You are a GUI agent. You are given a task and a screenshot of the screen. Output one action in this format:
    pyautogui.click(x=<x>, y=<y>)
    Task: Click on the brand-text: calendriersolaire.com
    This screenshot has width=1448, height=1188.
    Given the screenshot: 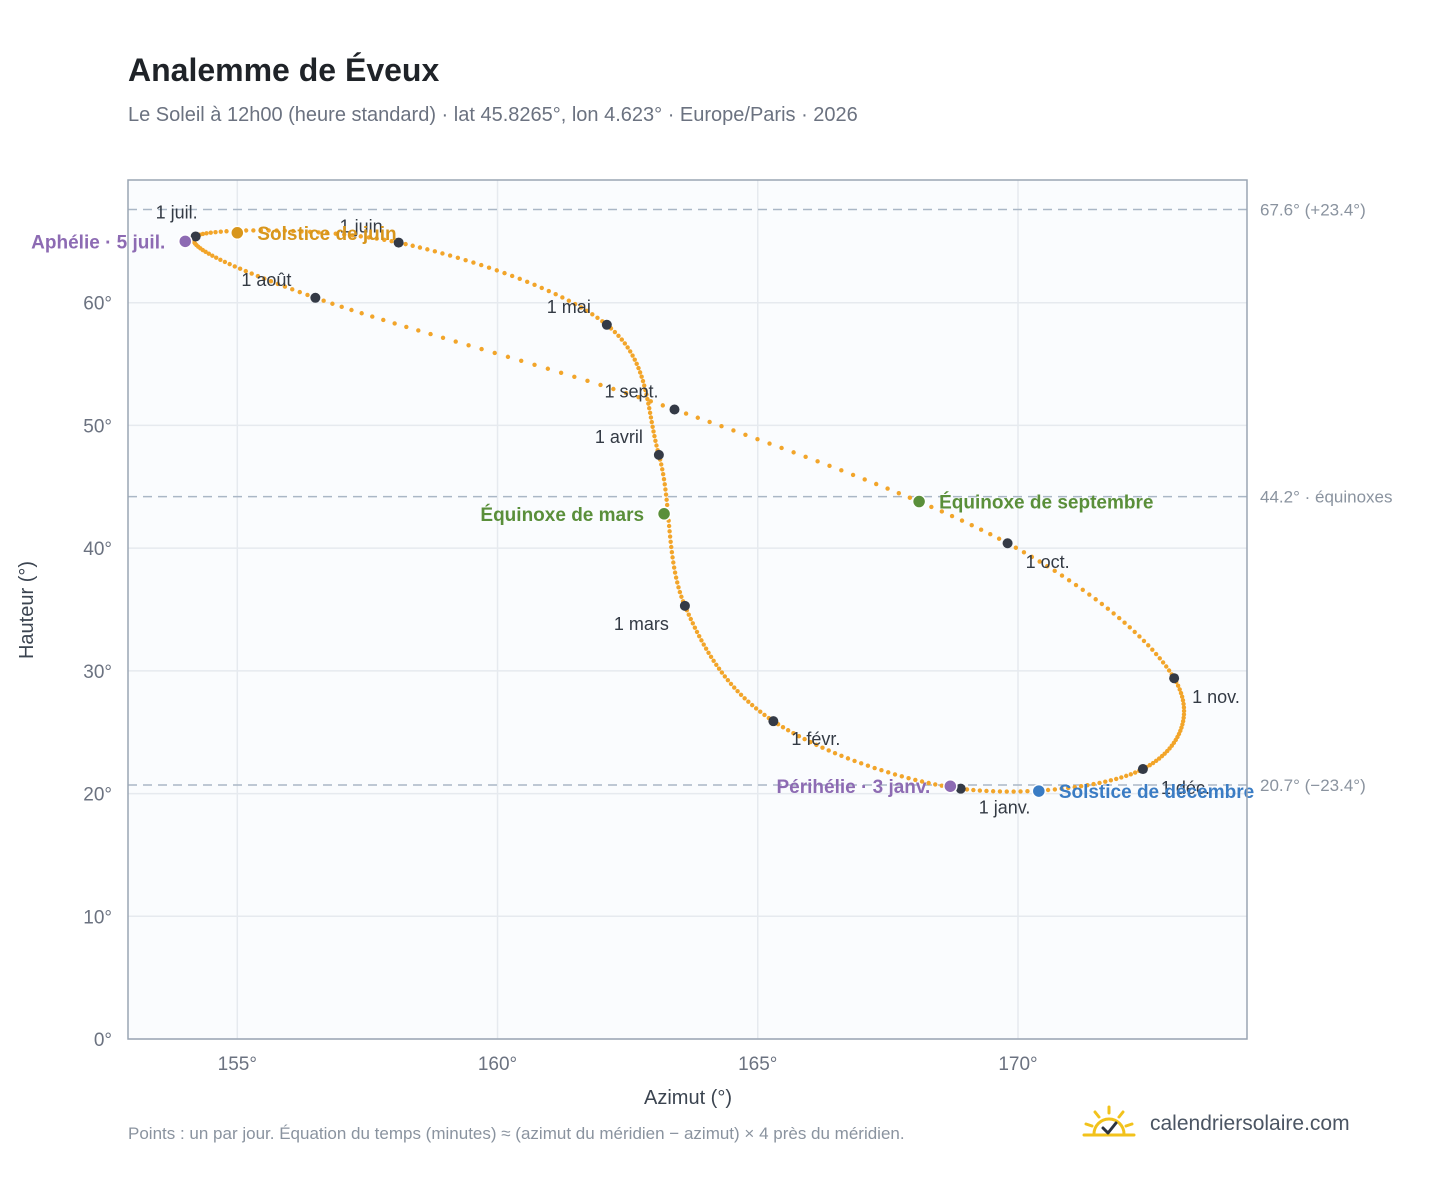 What is the action you would take?
    pyautogui.click(x=1250, y=1123)
    